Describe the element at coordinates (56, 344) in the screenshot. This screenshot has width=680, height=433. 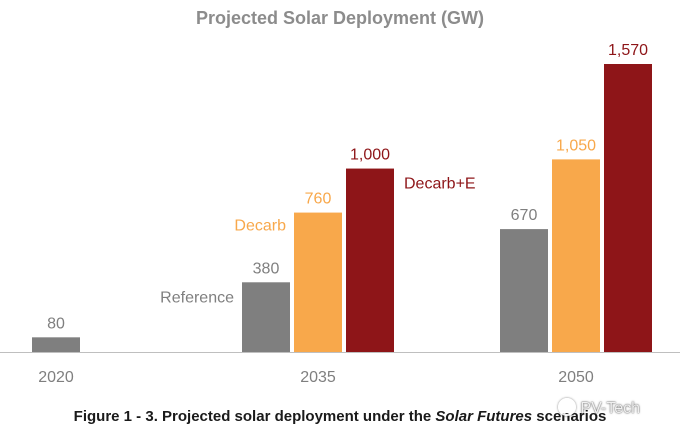
I see `bar-2020-reference` at that location.